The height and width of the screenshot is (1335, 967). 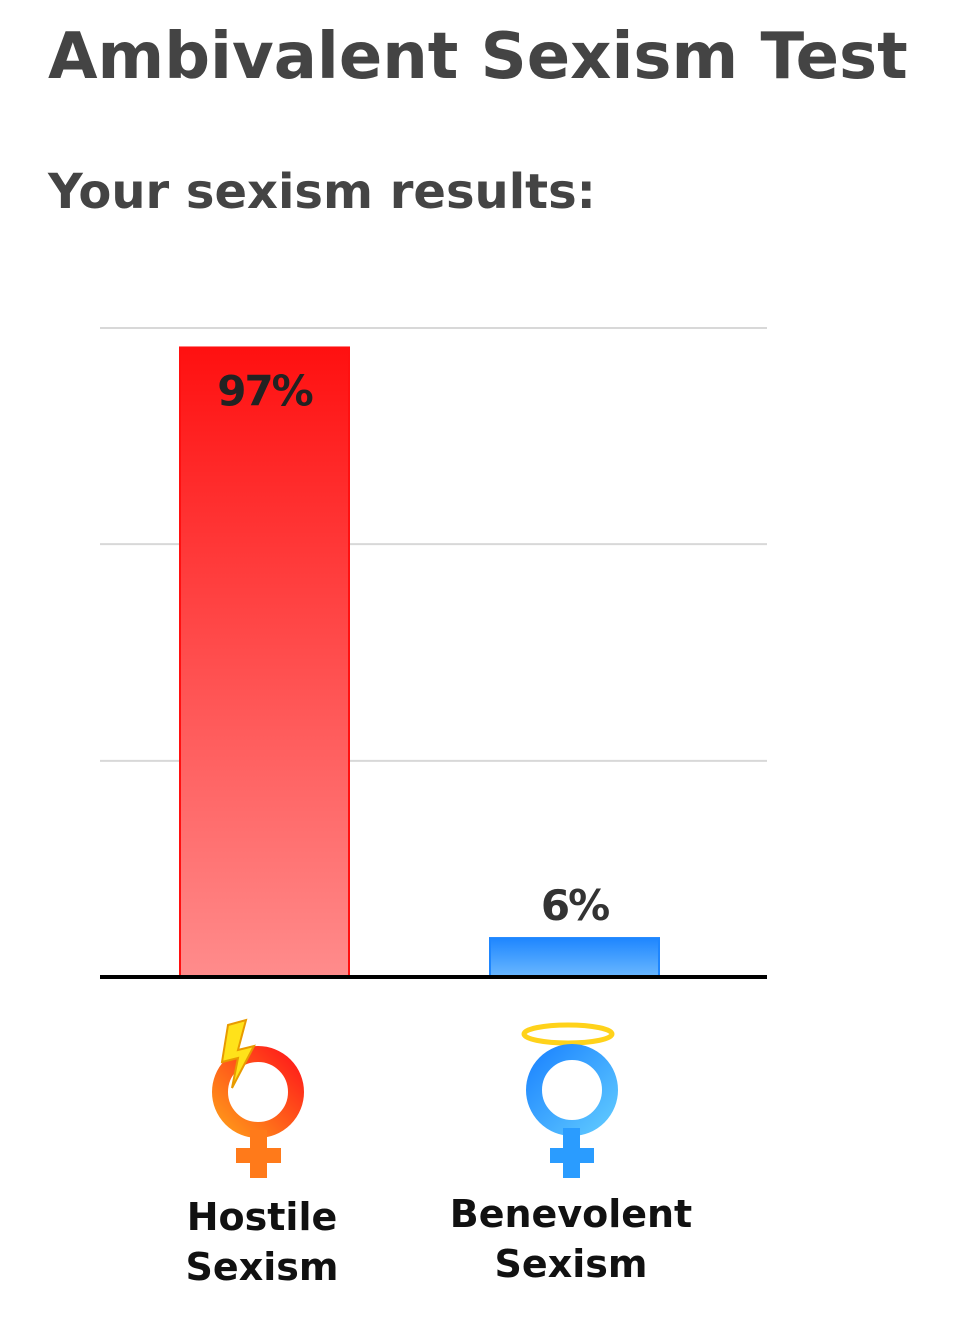 What do you see at coordinates (439, 1240) in the screenshot?
I see `category-labels: Hostile Sexism Benevolent Sexism` at bounding box center [439, 1240].